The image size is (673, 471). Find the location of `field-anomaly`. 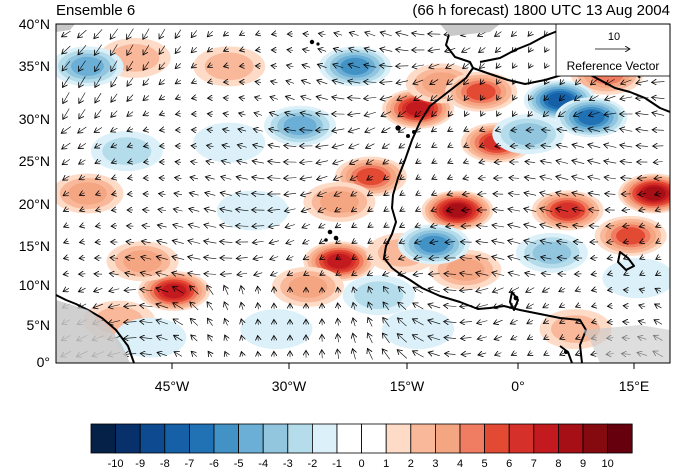

field-anomaly is located at coordinates (433, 244).